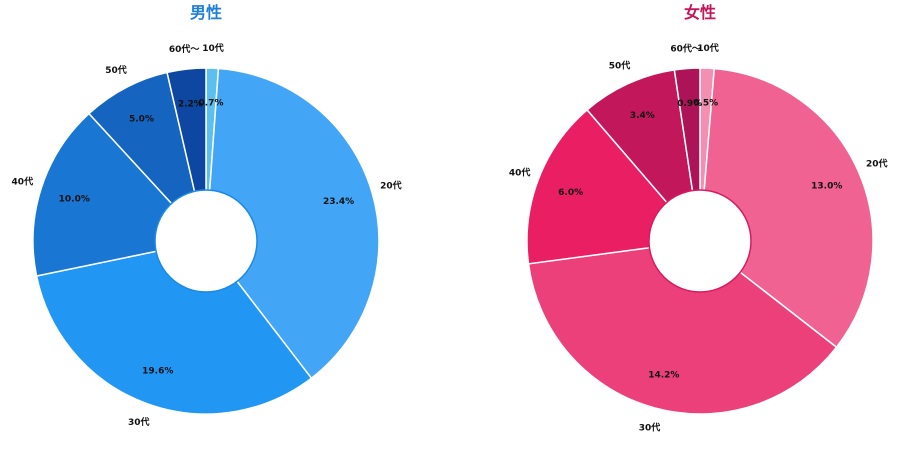  Describe the element at coordinates (826, 186) in the screenshot. I see `female-value-label-20s: 13.0%` at that location.